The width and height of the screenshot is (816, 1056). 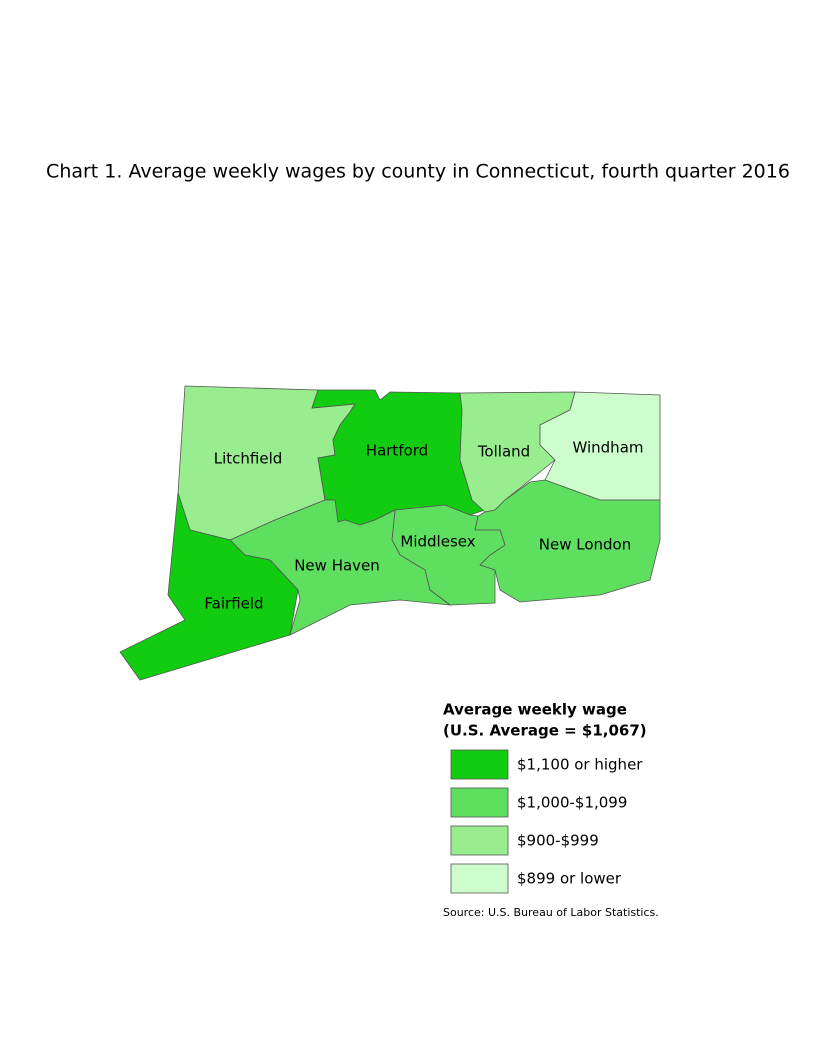 I want to click on county-label: New Haven, so click(x=337, y=566).